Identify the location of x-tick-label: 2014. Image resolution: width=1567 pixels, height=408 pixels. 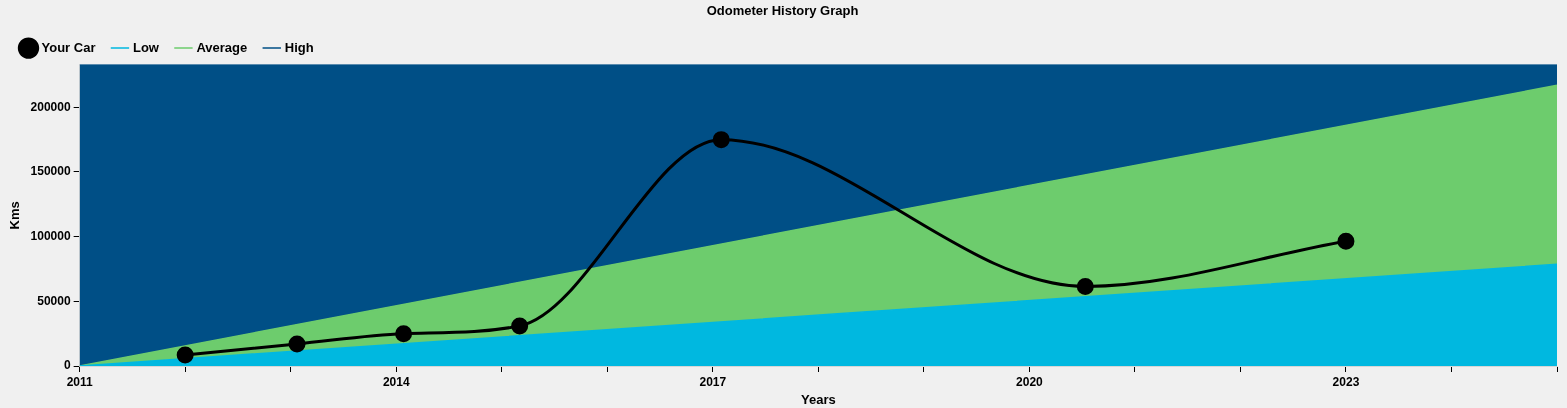
(396, 381).